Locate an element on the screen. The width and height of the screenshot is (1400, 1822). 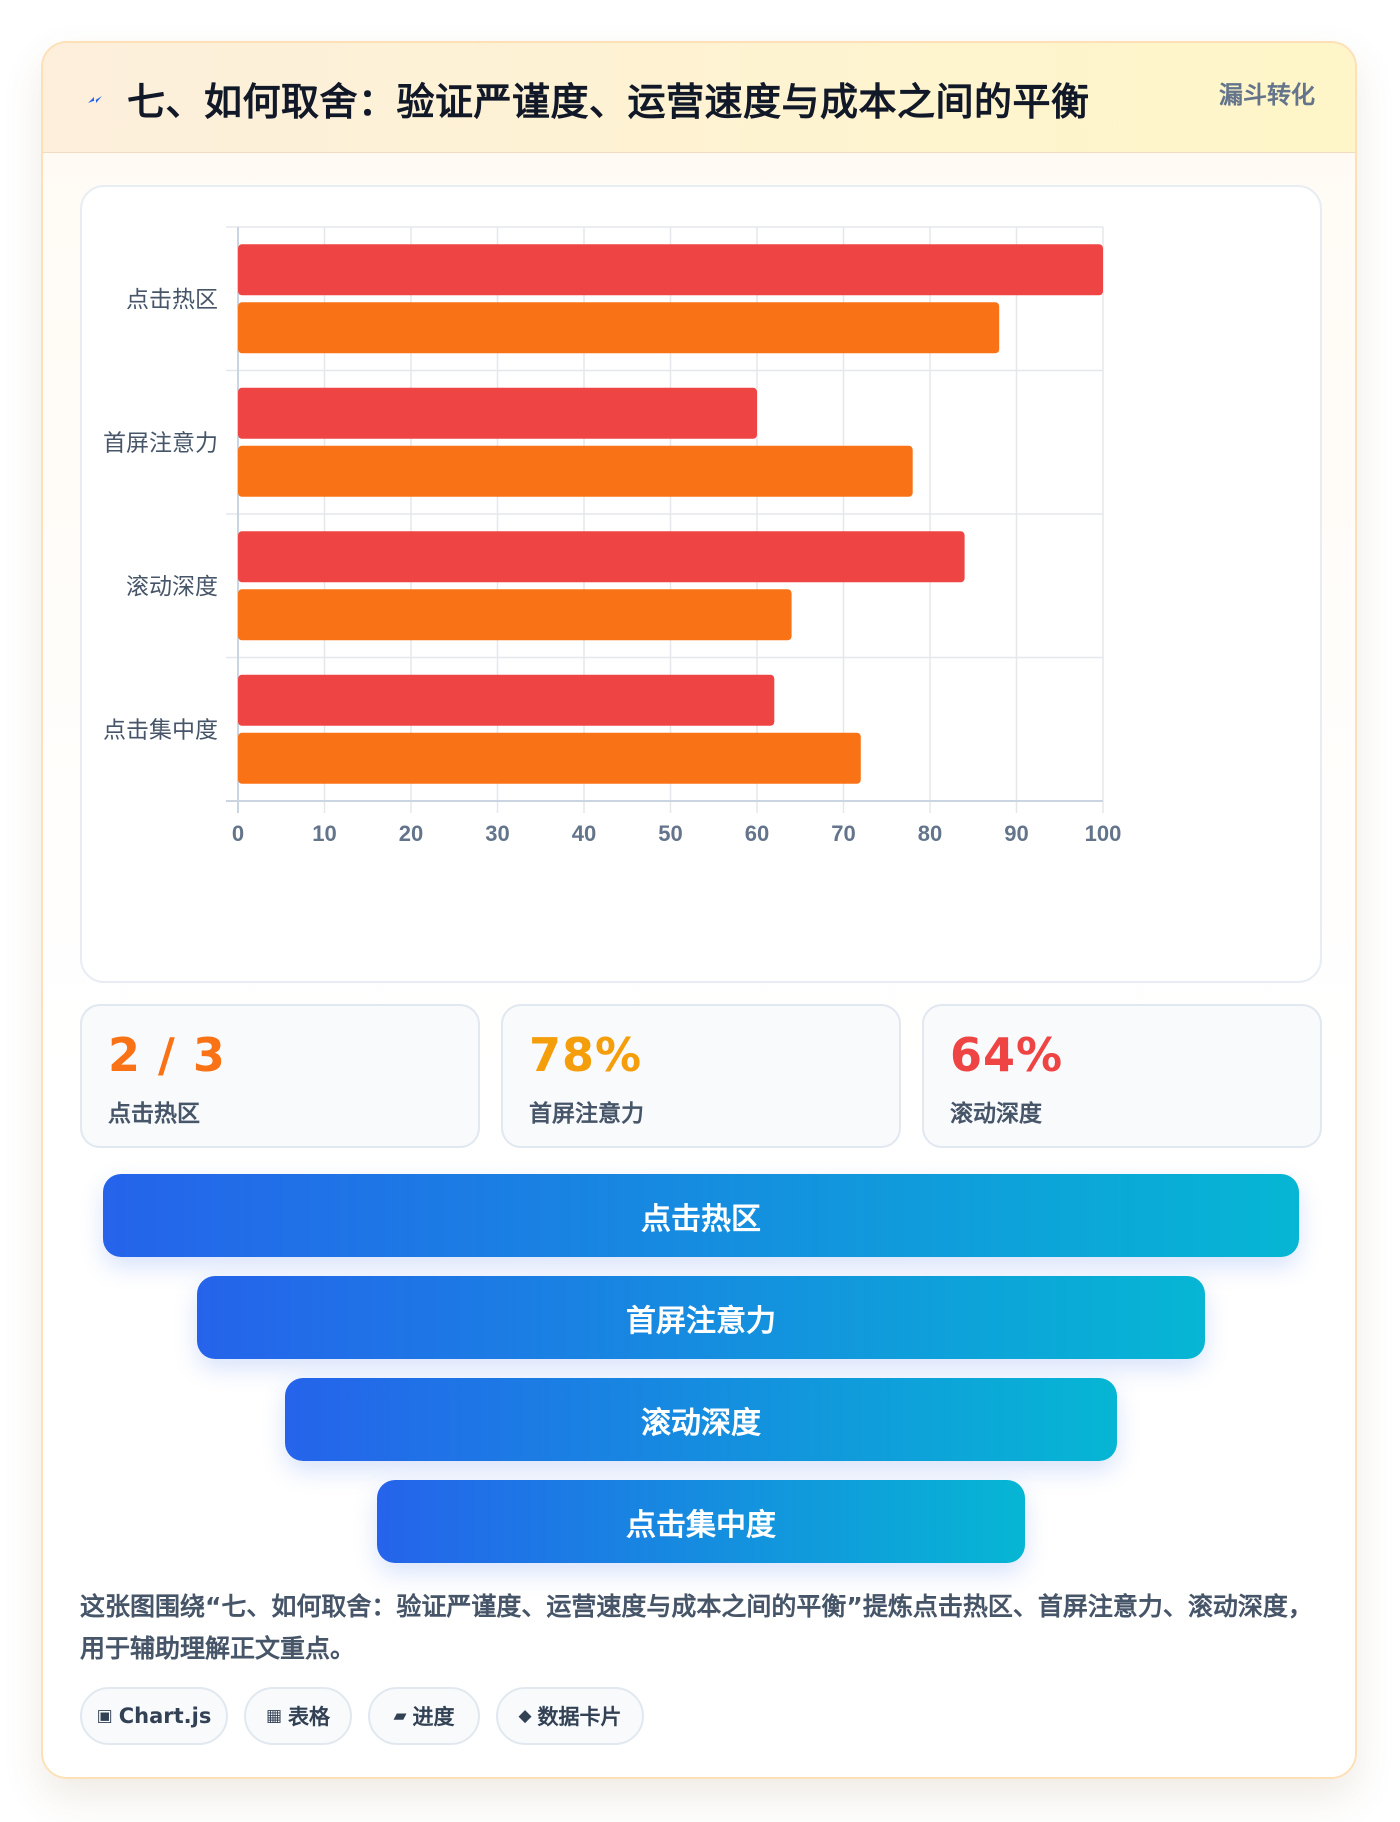
chip-label: 进度 is located at coordinates (433, 1717).